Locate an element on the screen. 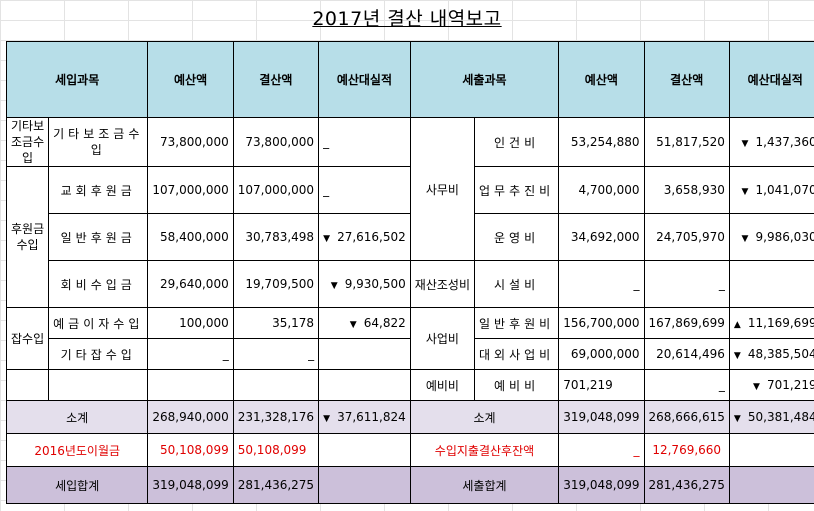 Image resolution: width=814 pixels, height=511 pixels. income-budget-header: 예산액 is located at coordinates (190, 79).